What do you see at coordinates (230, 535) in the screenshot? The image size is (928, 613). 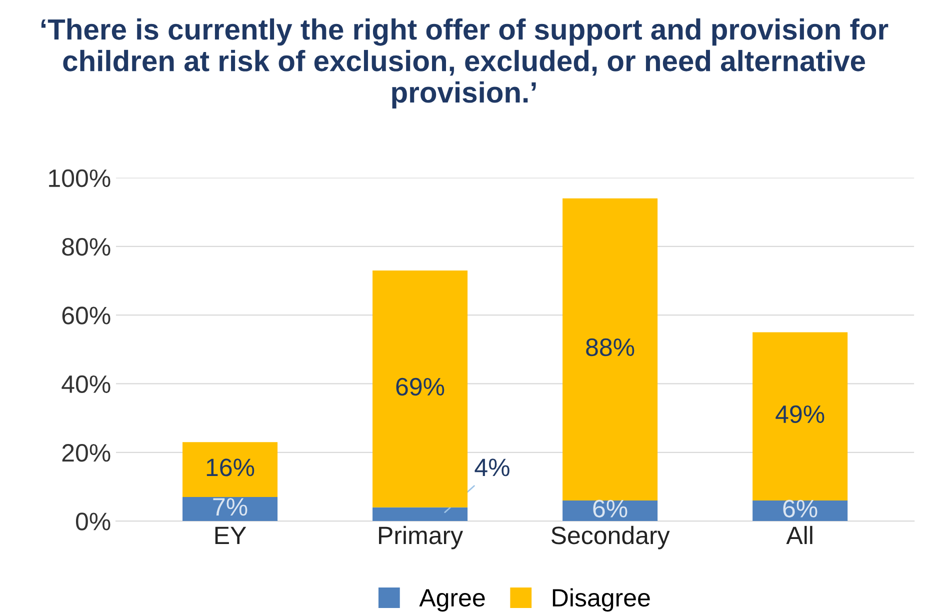 I see `x-tick-label: EY` at bounding box center [230, 535].